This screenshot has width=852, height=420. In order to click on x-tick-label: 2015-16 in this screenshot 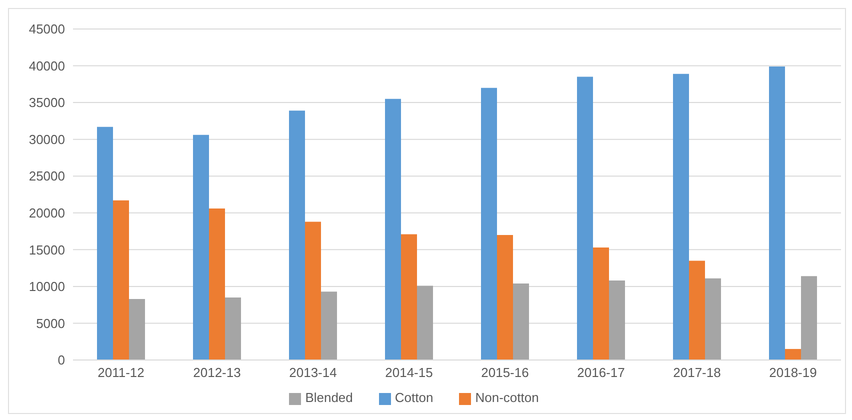, I will do `click(505, 372)`.